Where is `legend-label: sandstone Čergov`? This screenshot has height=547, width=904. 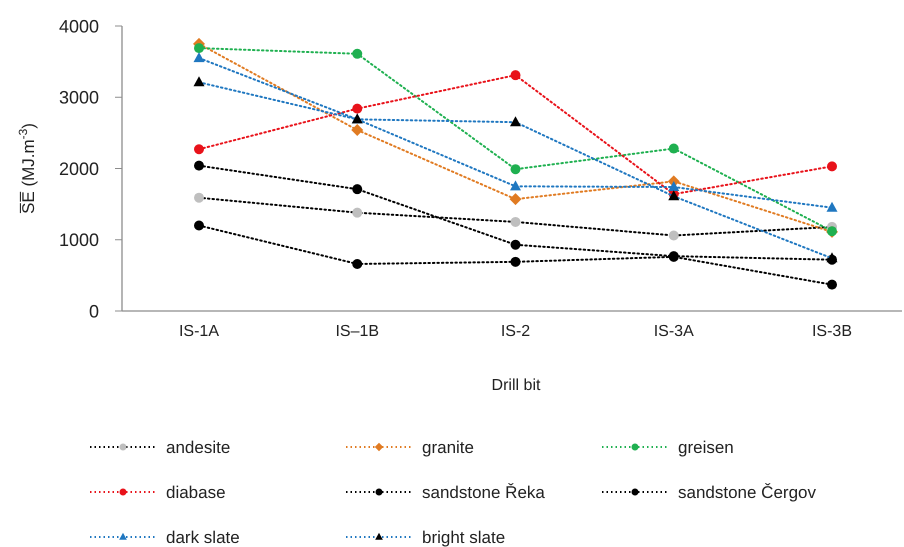
legend-label: sandstone Čergov is located at coordinates (747, 492).